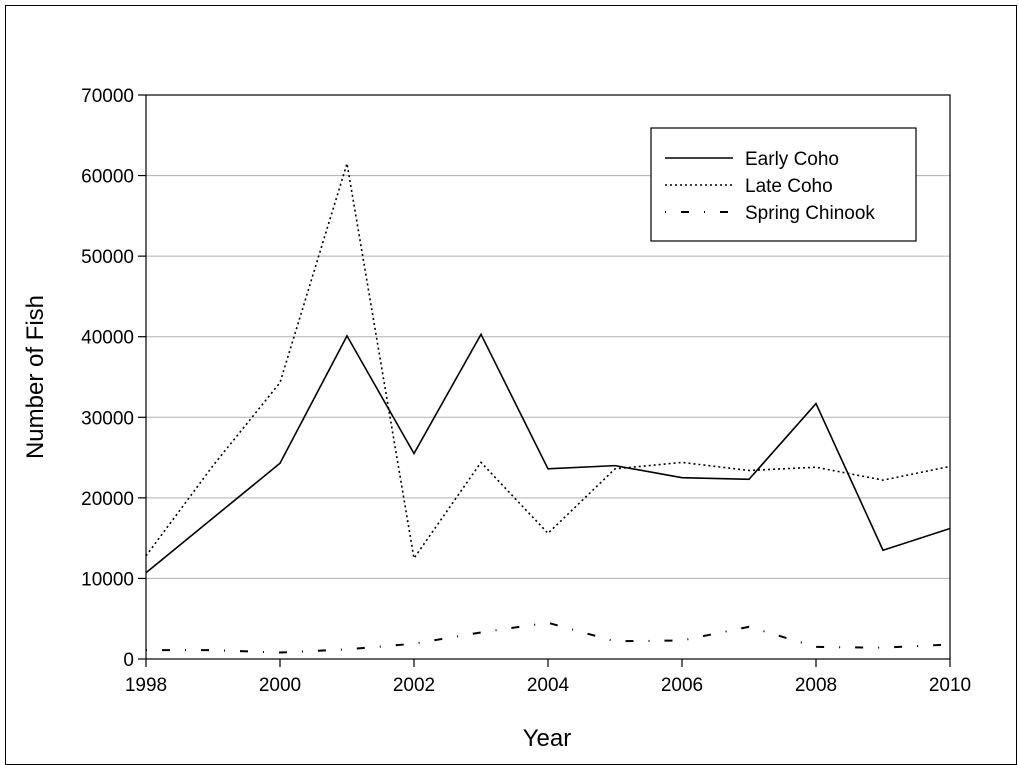  I want to click on y-tick-label: 0, so click(128, 660).